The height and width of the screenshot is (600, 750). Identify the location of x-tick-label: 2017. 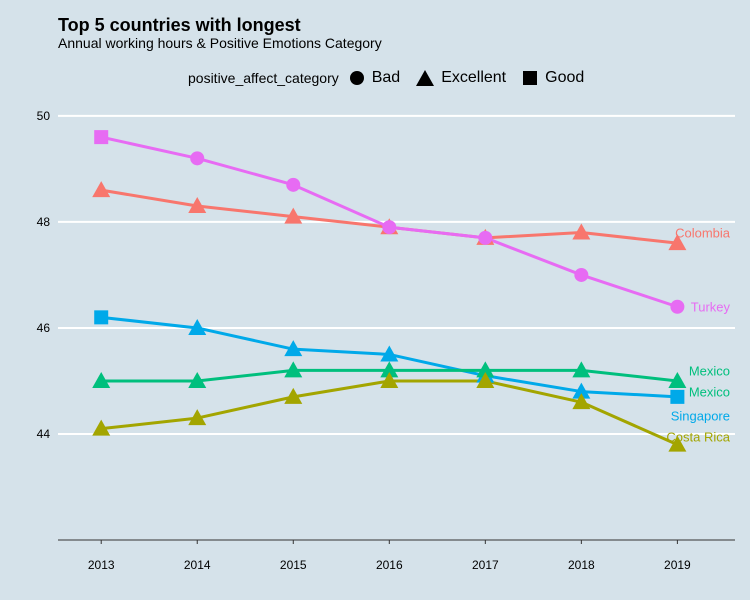
(485, 565).